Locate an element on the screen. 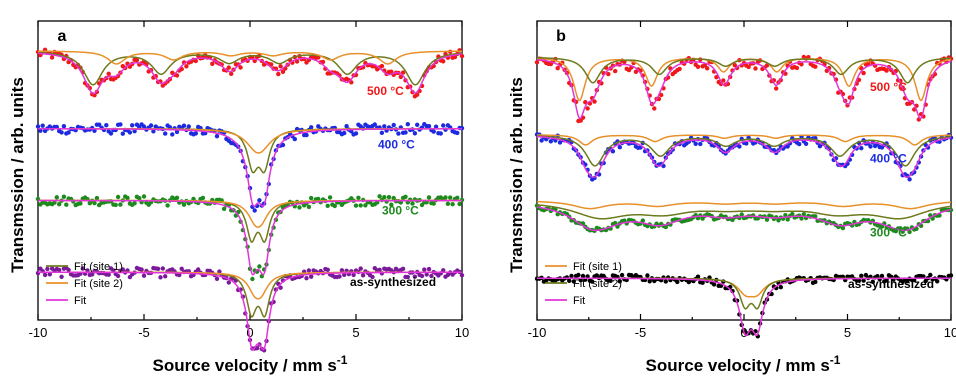  legend-entry: Fit (site 1) is located at coordinates (98, 267).